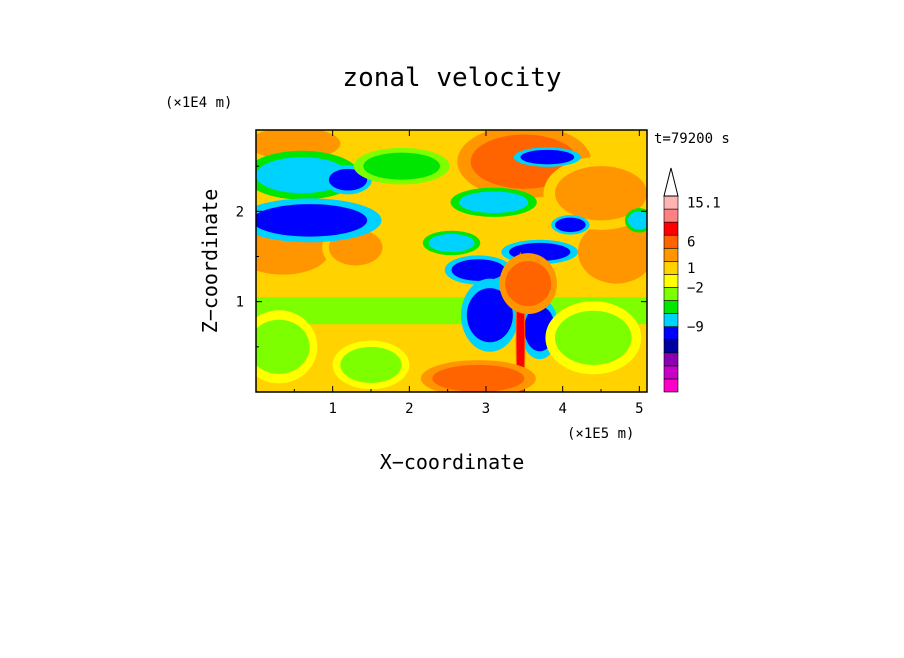 This screenshot has height=658, width=904. What do you see at coordinates (210, 261) in the screenshot?
I see `y-axis-label: Z−coordinate` at bounding box center [210, 261].